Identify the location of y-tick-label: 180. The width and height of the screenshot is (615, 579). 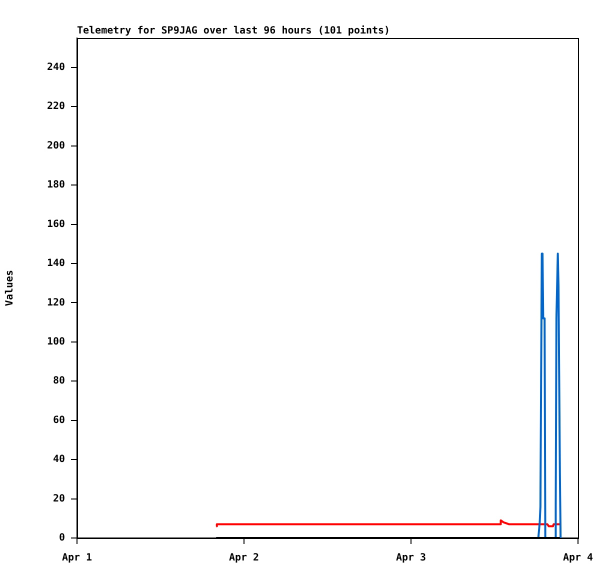
(55, 185).